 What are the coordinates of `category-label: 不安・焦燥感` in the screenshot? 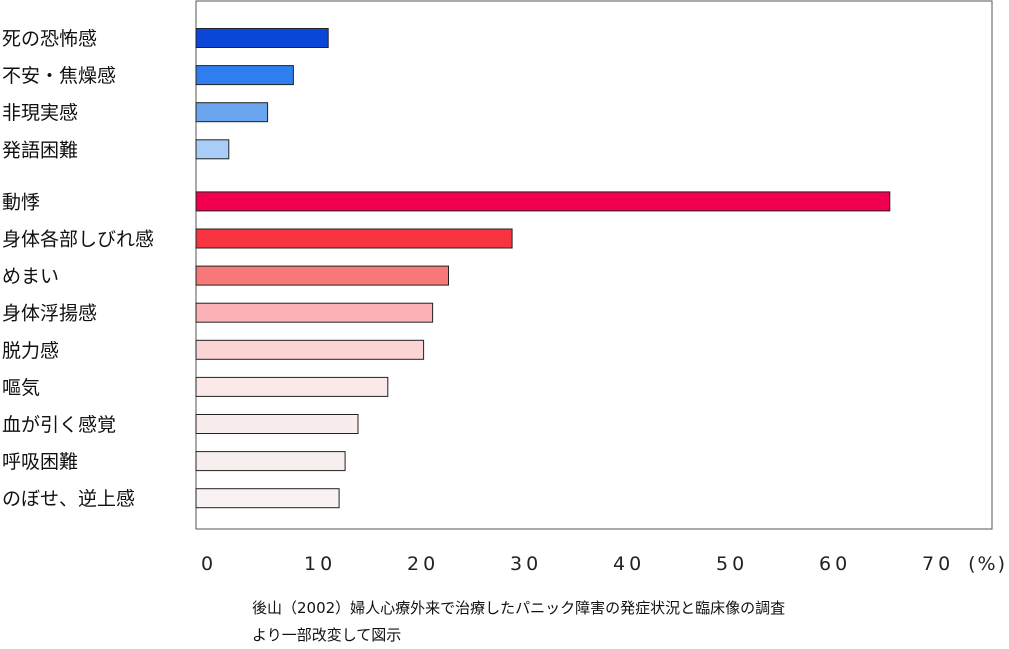 It's located at (59, 76).